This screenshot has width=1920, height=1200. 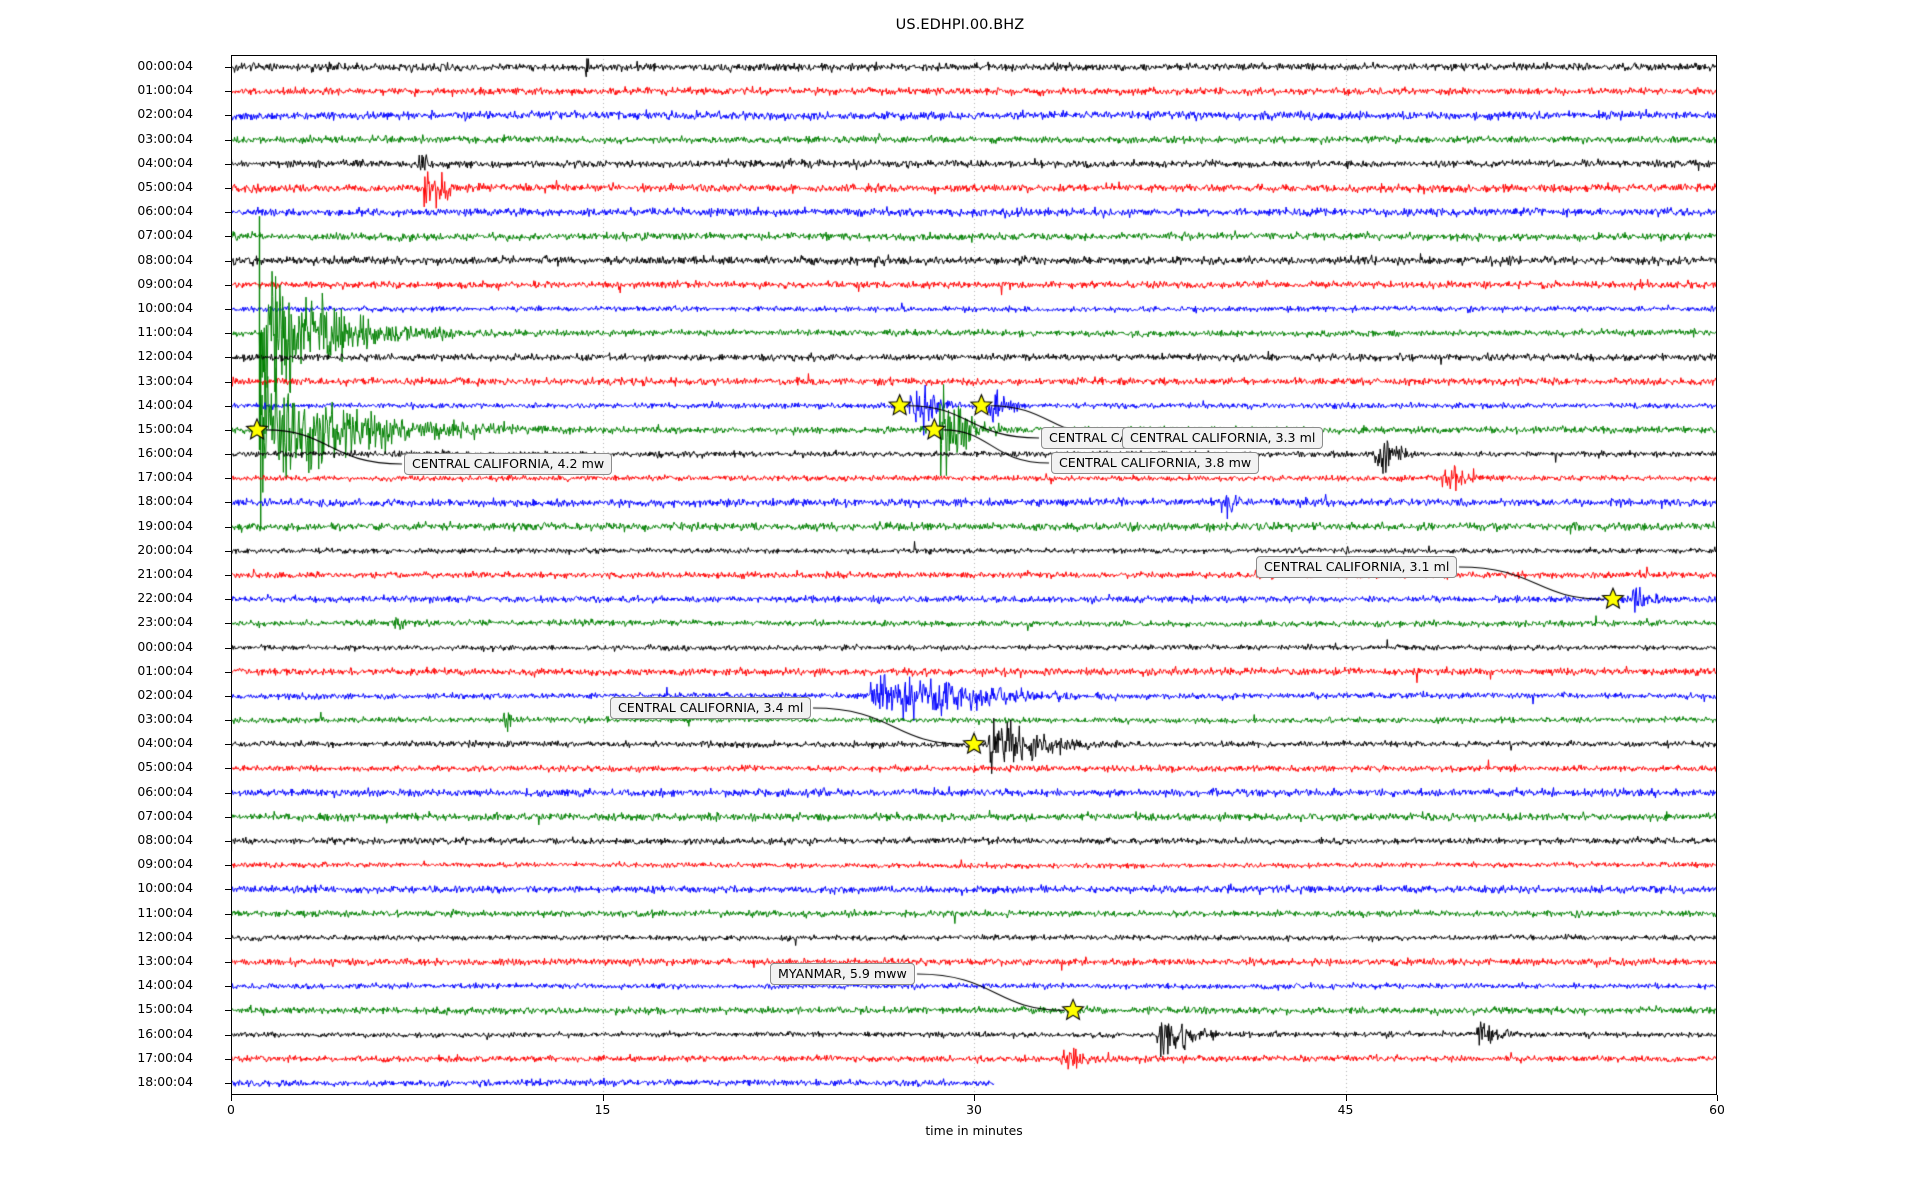 I want to click on y-axis-tick-label: 23:00:04, so click(x=165, y=622).